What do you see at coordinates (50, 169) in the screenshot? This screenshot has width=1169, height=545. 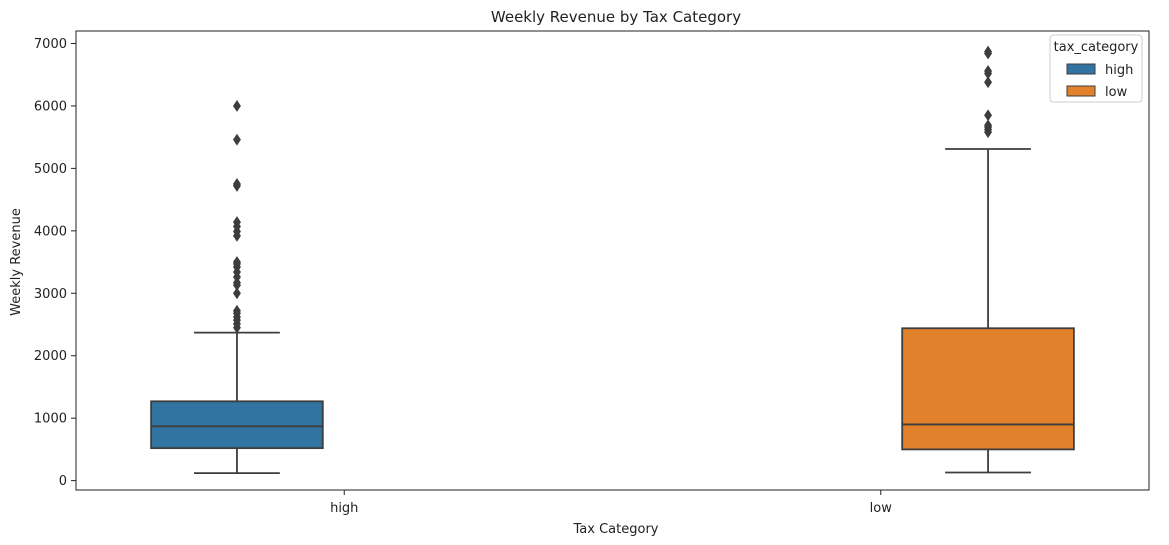 I see `y-tick-label: 5000` at bounding box center [50, 169].